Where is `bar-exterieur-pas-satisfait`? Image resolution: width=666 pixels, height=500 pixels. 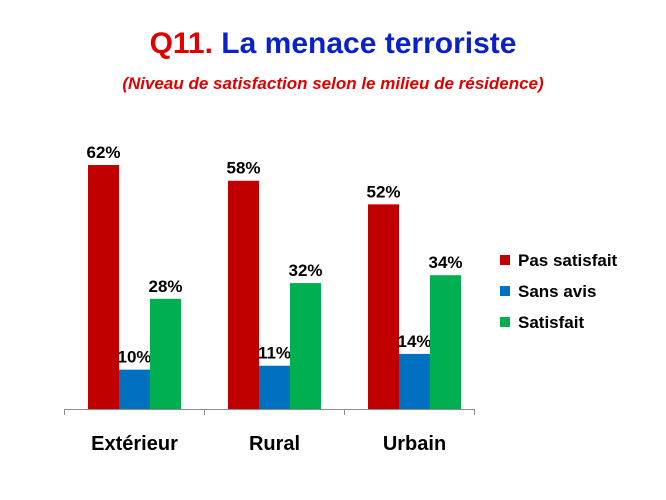
bar-exterieur-pas-satisfait is located at coordinates (103, 287).